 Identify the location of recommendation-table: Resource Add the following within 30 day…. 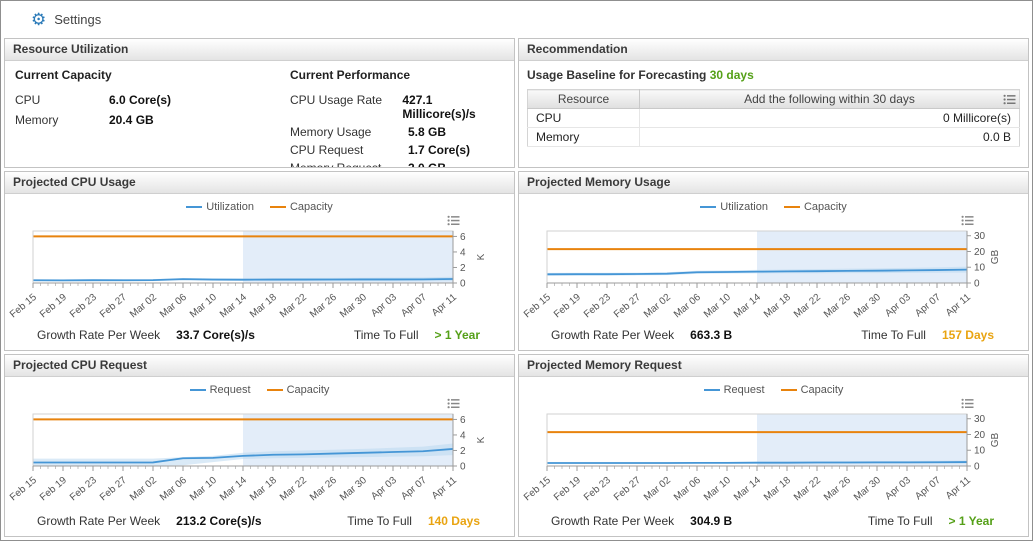
(773, 118).